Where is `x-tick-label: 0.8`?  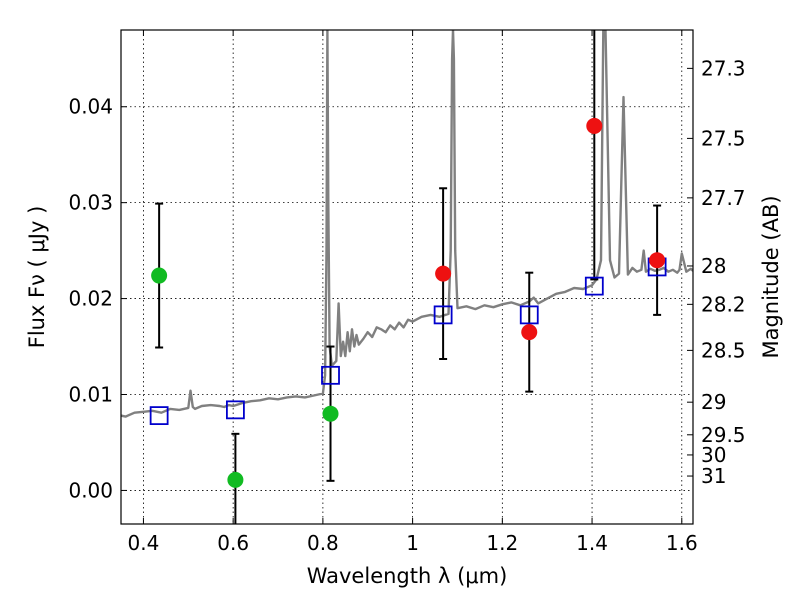
x-tick-label: 0.8 is located at coordinates (323, 543).